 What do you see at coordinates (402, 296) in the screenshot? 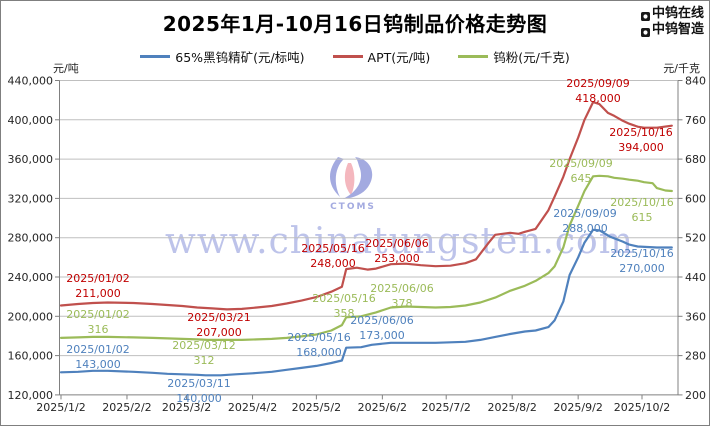
I see `annotation: 2025/06/06 378` at bounding box center [402, 296].